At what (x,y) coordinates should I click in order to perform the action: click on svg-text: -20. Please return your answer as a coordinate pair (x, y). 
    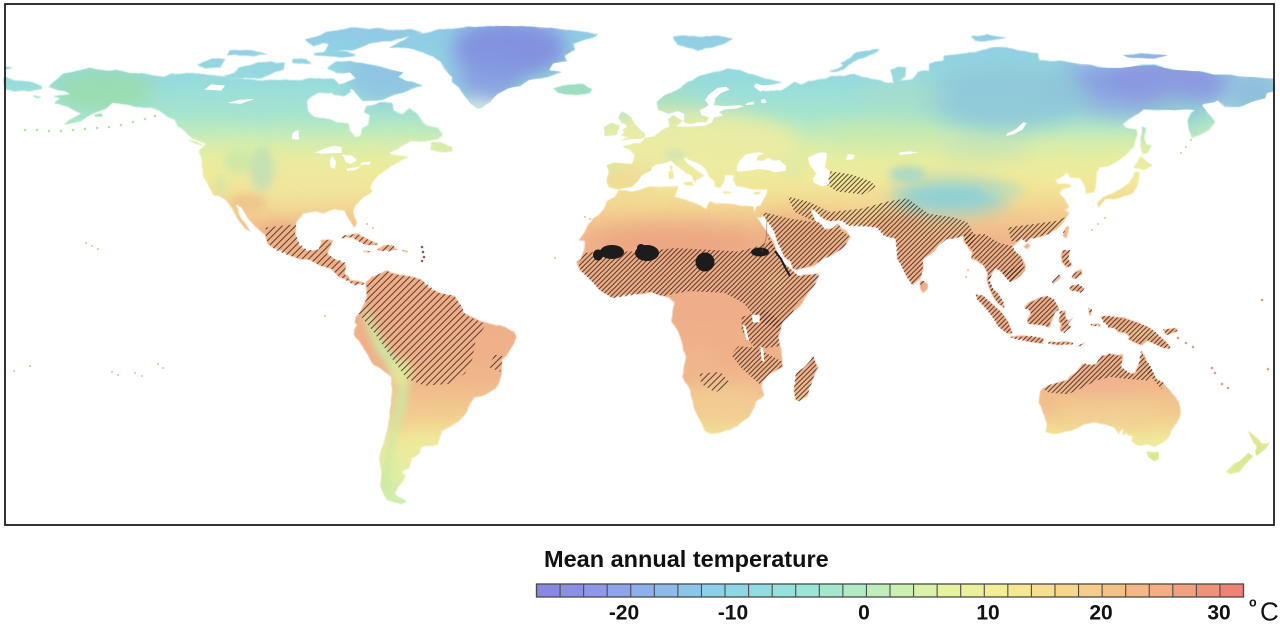
    Looking at the image, I should click on (624, 613).